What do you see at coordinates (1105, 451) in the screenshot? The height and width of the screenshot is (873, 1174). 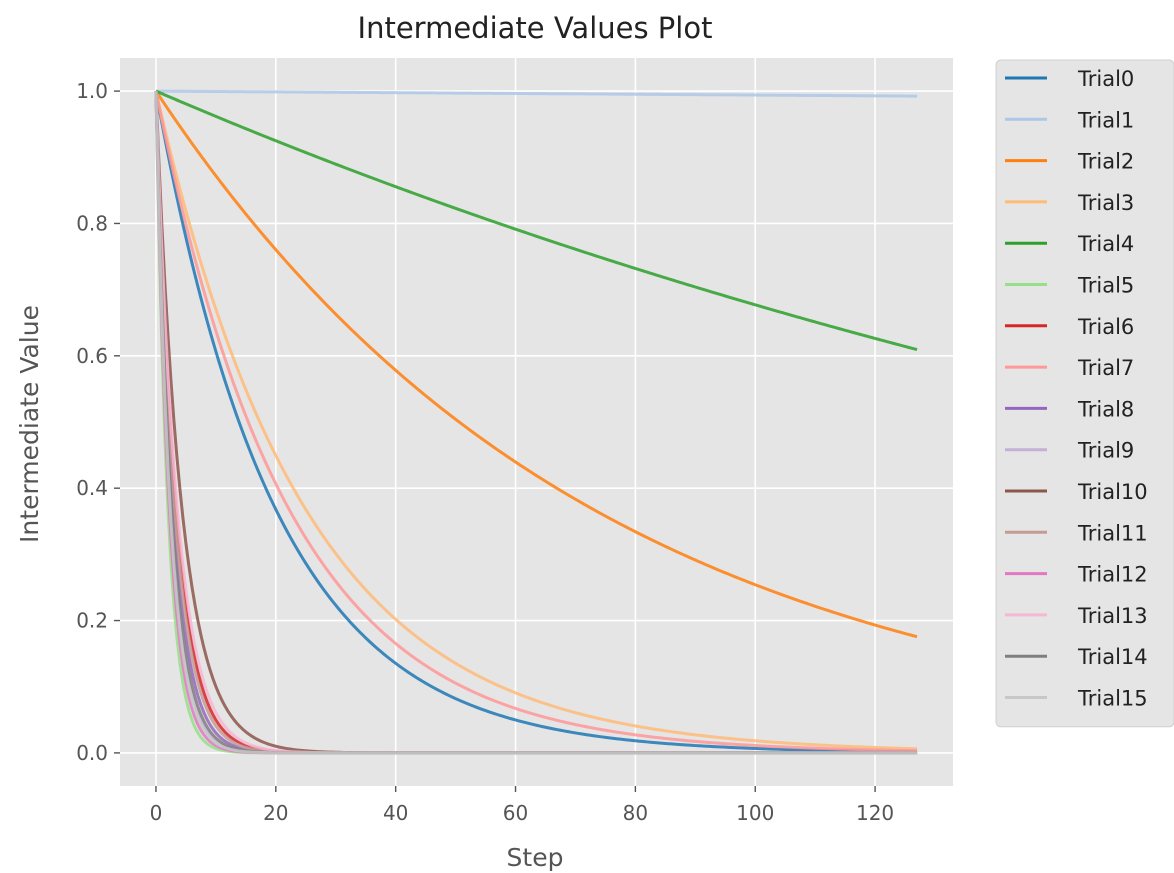 I see `legend-label: Trial9` at bounding box center [1105, 451].